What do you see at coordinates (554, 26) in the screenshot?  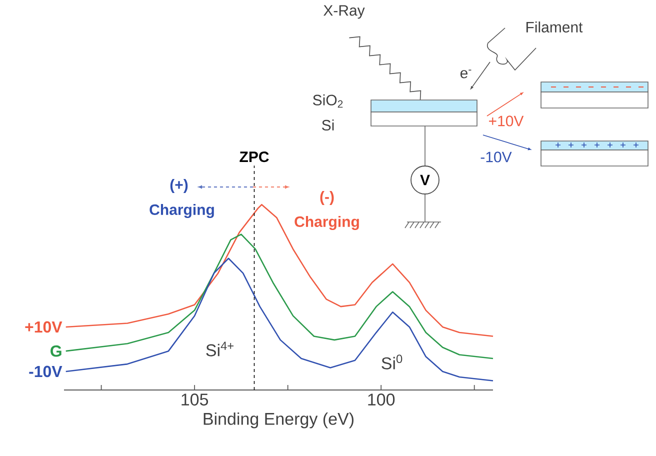 I see `text: Filament` at bounding box center [554, 26].